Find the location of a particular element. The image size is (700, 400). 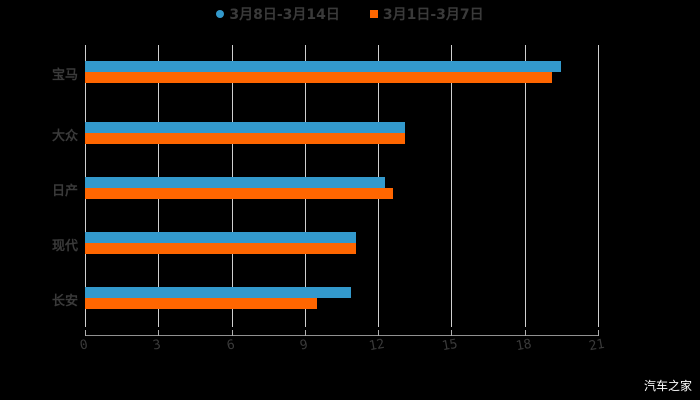

x-tick-label: 6 is located at coordinates (230, 345).